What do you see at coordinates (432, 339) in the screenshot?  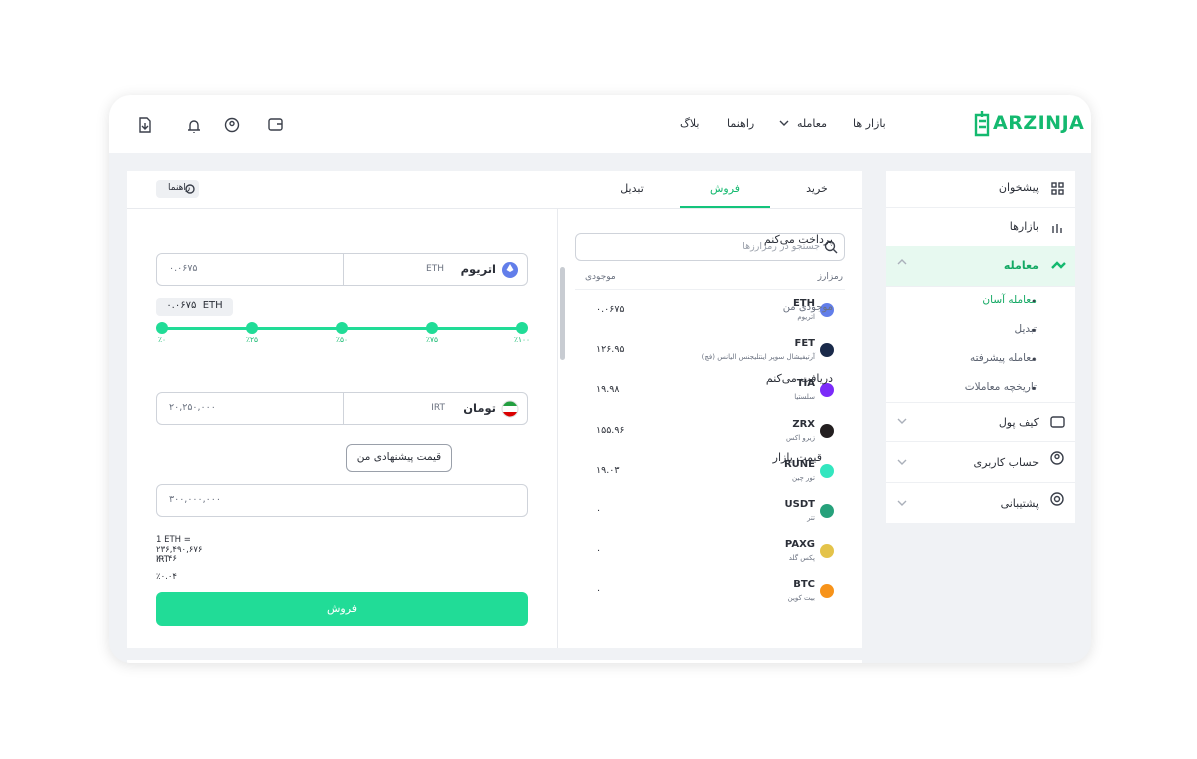 I see `slider-label: ٪۷۵` at bounding box center [432, 339].